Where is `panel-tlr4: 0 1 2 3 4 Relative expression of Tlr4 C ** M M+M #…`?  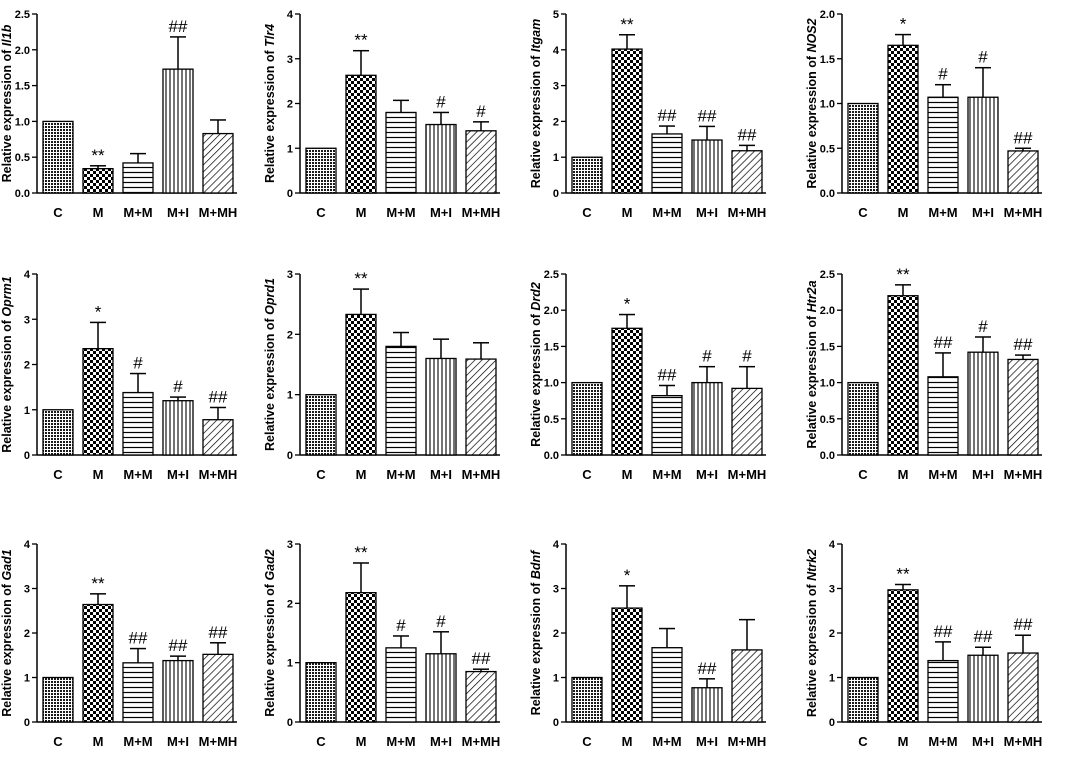
panel-tlr4: 0 1 2 3 4 Relative expression of Tlr4 C ** M M+M #… is located at coordinates (381, 114).